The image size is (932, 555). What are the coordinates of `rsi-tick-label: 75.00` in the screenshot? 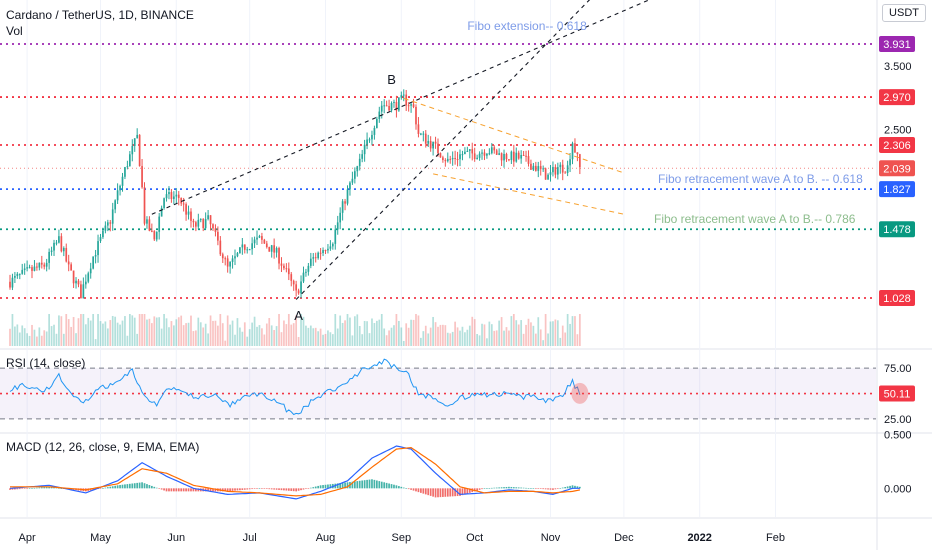 It's located at (898, 369).